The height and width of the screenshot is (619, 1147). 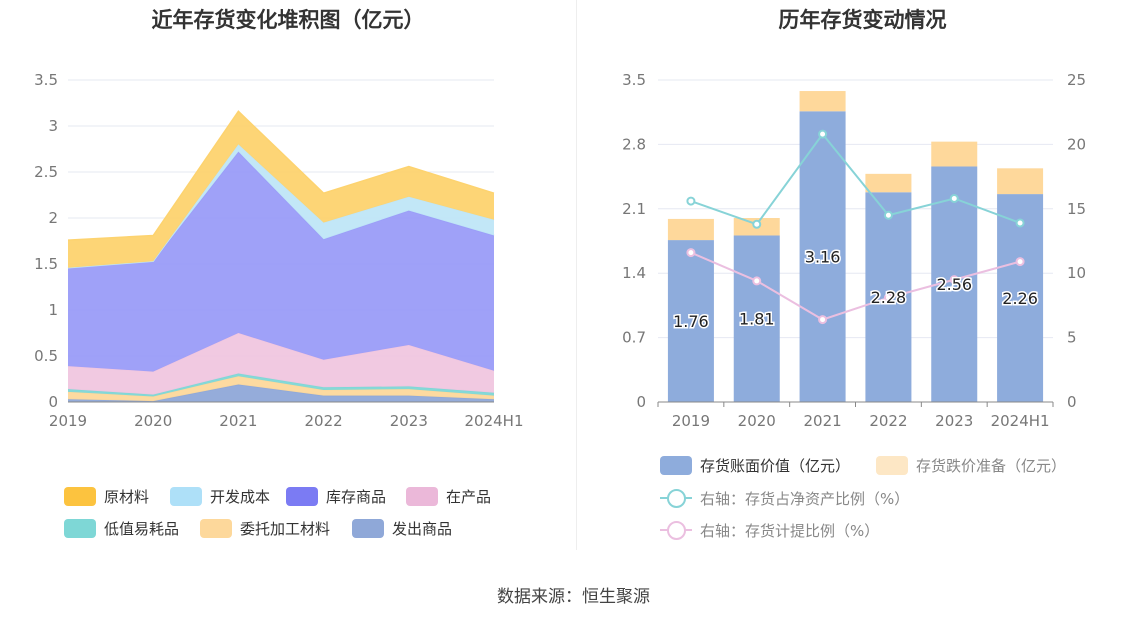 I want to click on line-series-右轴：存货占净资产比例（%）, so click(x=855, y=179).